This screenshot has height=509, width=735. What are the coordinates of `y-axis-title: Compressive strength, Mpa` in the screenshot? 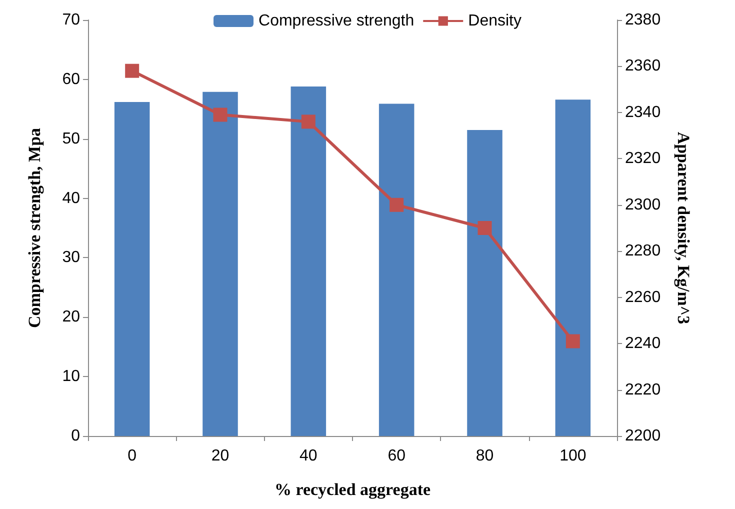 It's located at (34, 227).